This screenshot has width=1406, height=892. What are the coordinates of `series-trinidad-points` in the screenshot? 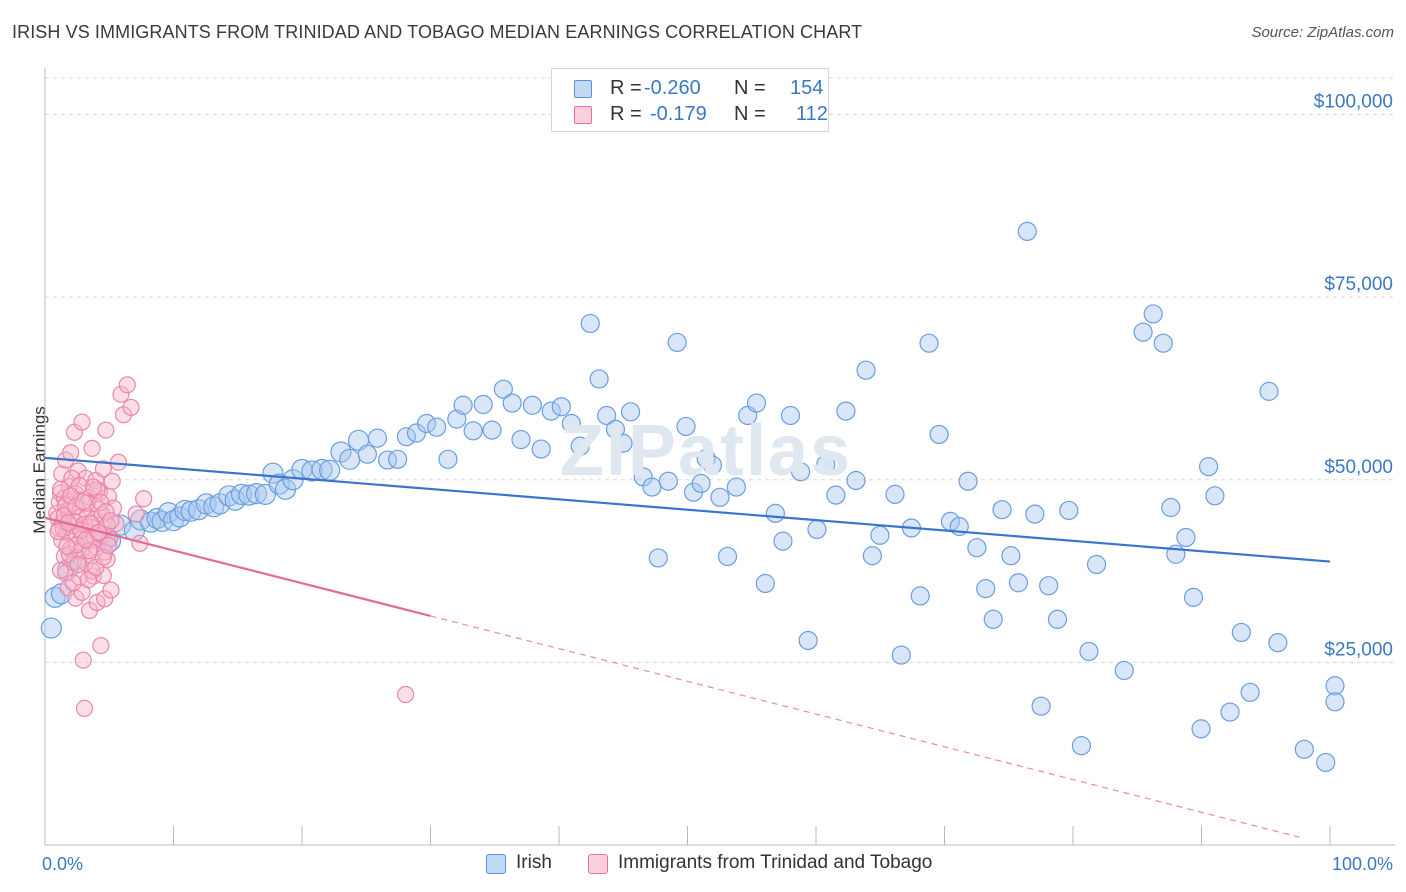 It's located at (231, 547).